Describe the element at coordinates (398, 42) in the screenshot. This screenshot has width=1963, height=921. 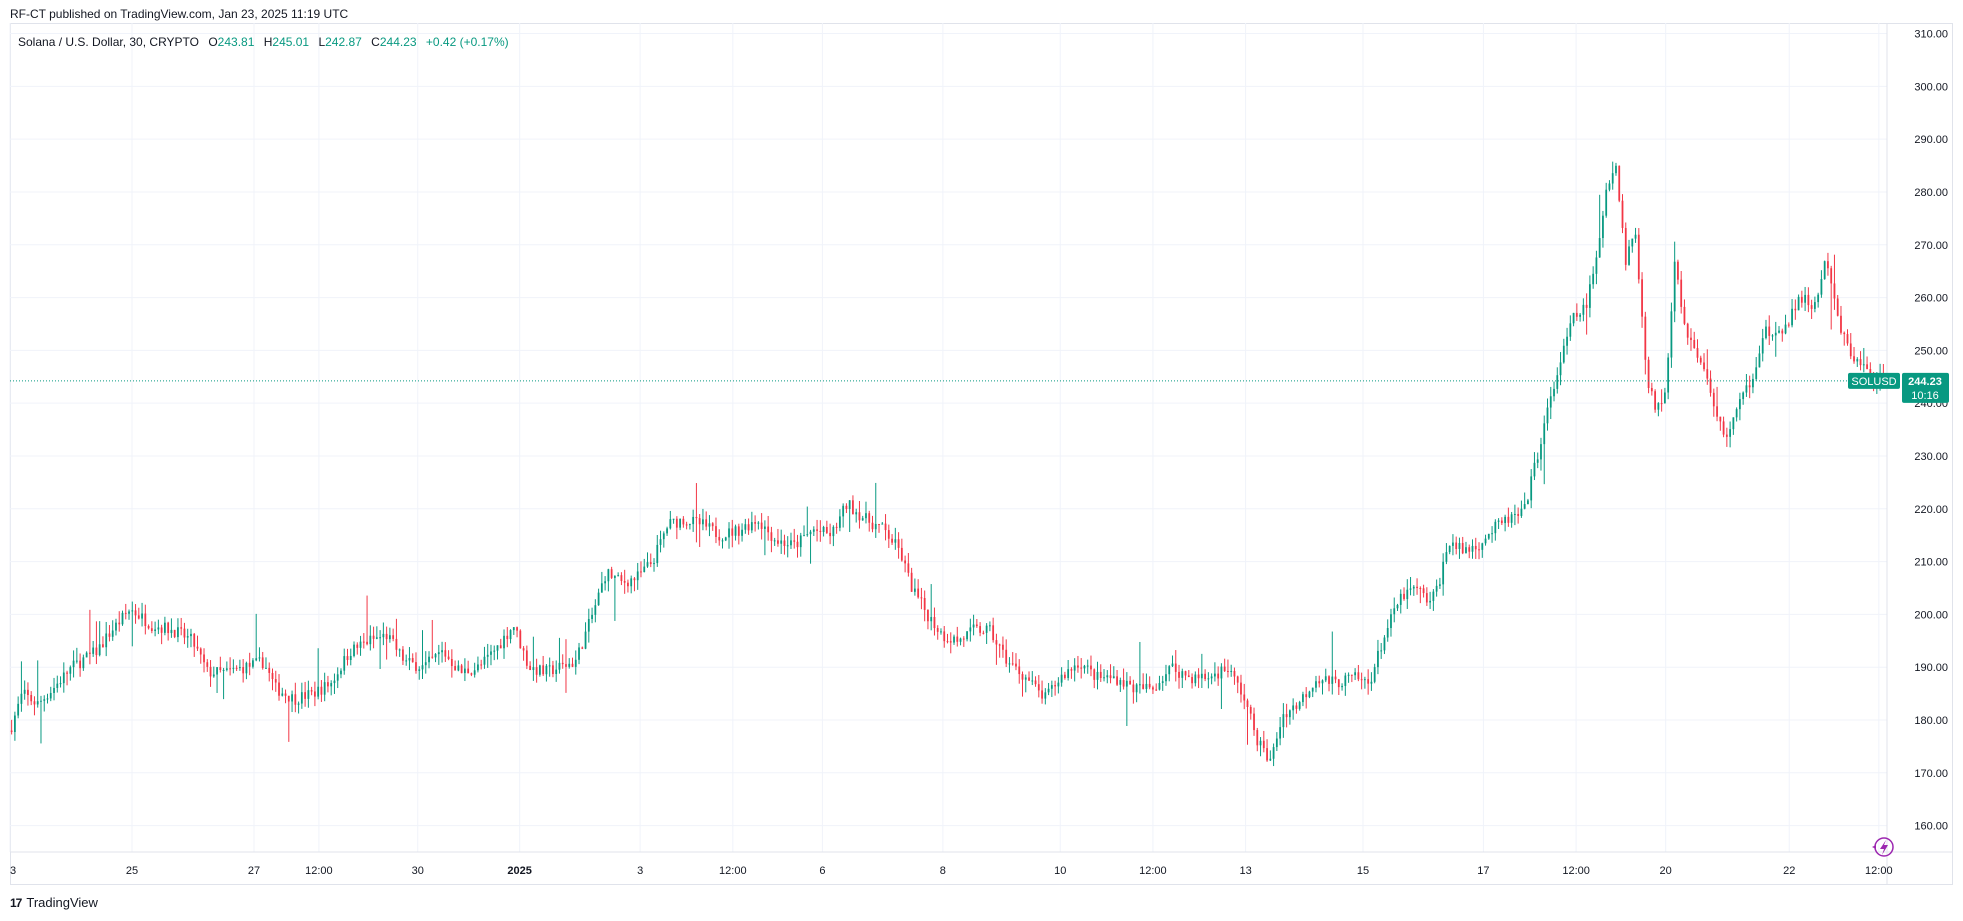
I see `close-value: 244.23` at that location.